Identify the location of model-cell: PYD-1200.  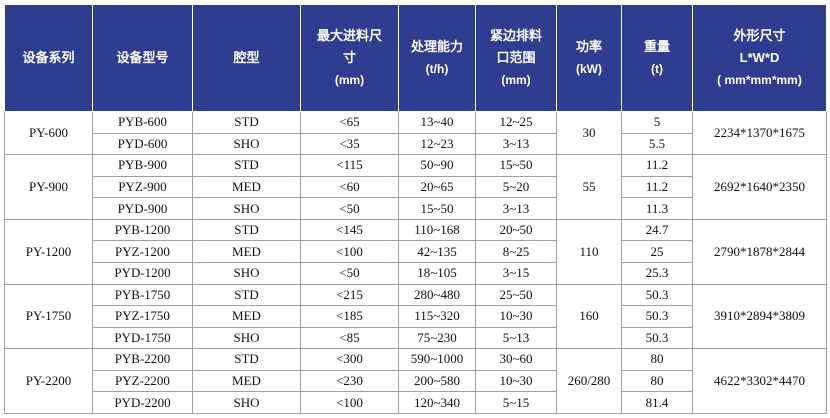
(142, 273).